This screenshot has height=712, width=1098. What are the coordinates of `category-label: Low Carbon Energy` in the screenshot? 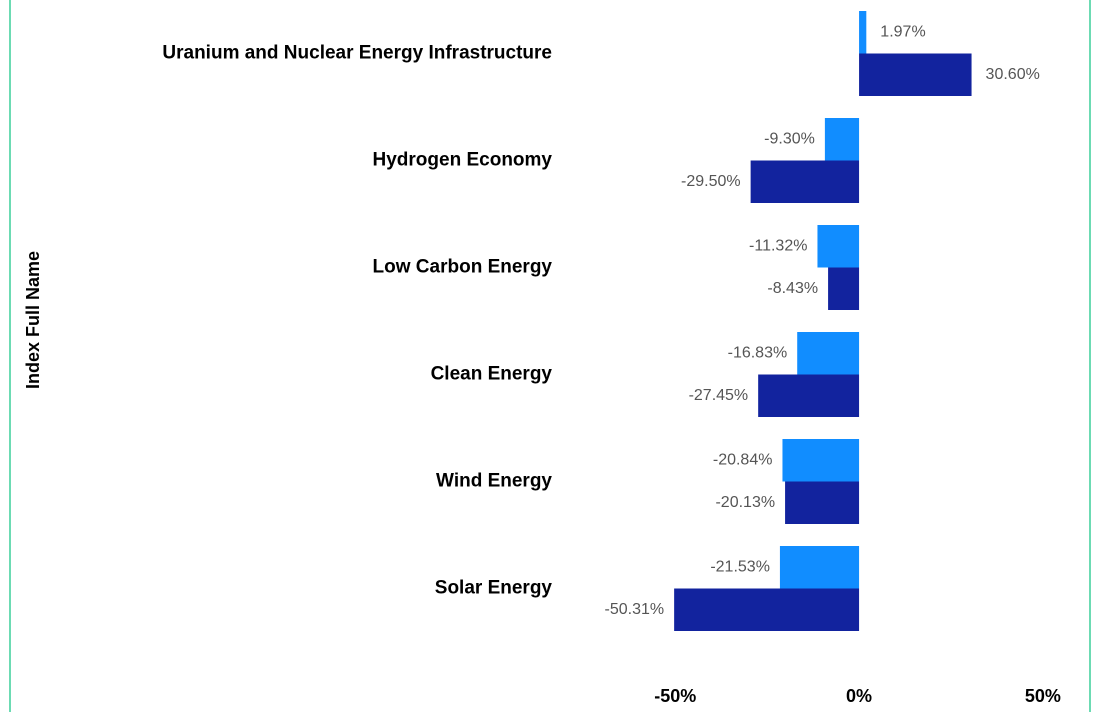 It's located at (463, 267).